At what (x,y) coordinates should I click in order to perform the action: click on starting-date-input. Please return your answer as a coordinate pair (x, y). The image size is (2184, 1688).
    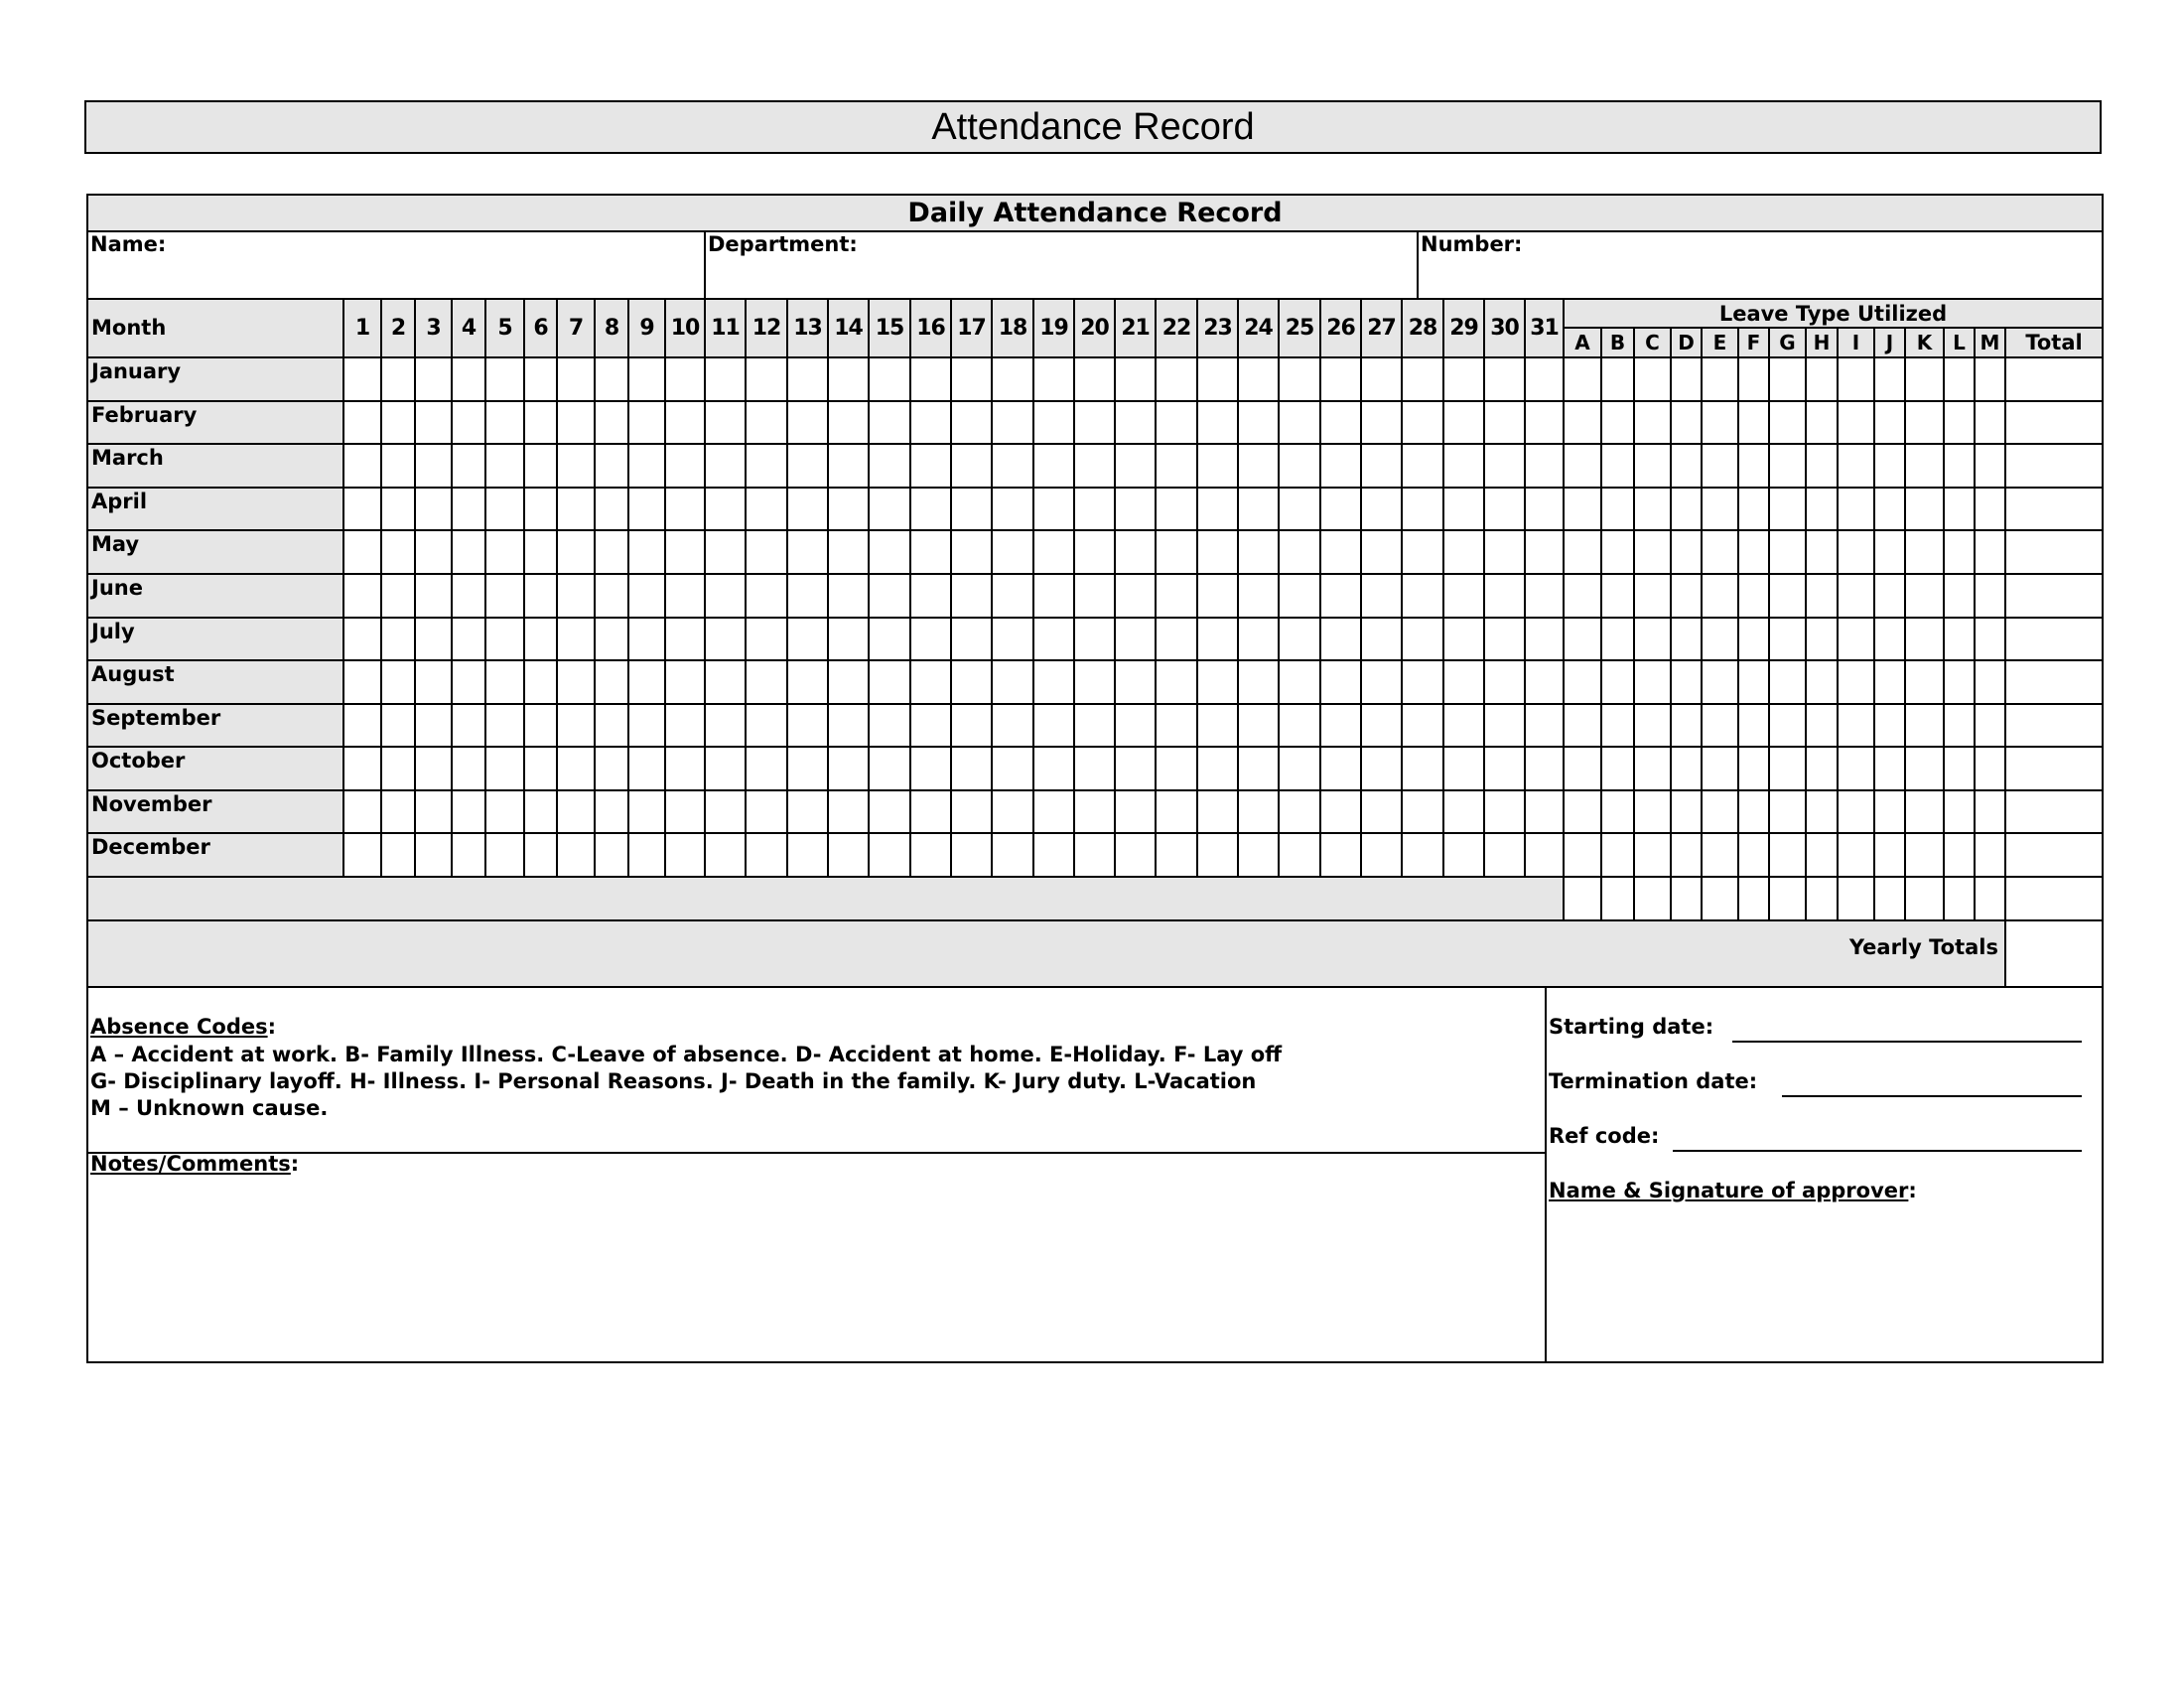
    Looking at the image, I should click on (1907, 1042).